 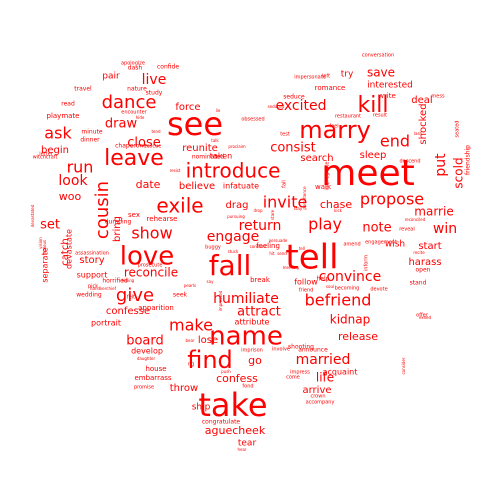 I want to click on word-58: shocked, so click(x=423, y=123).